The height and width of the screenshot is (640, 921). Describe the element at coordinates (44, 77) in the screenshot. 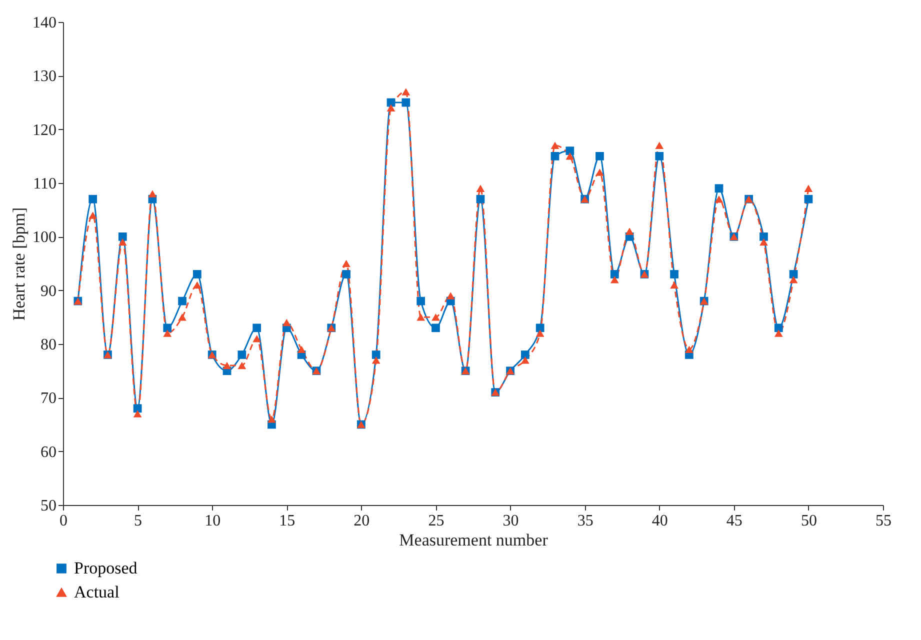

I see `y-tick-label: 130` at that location.